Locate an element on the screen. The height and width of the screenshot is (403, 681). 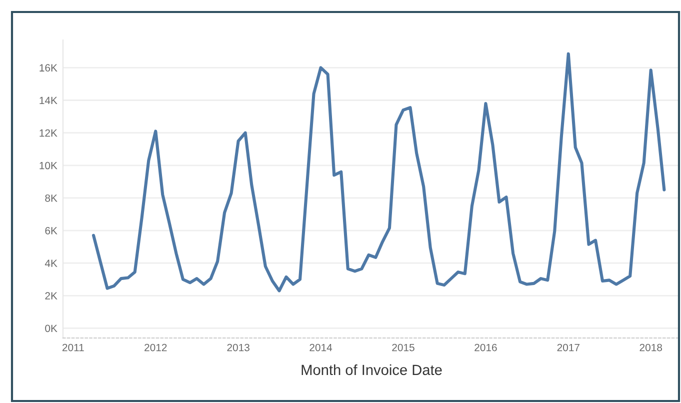
x-tick-label: 2018 is located at coordinates (651, 348).